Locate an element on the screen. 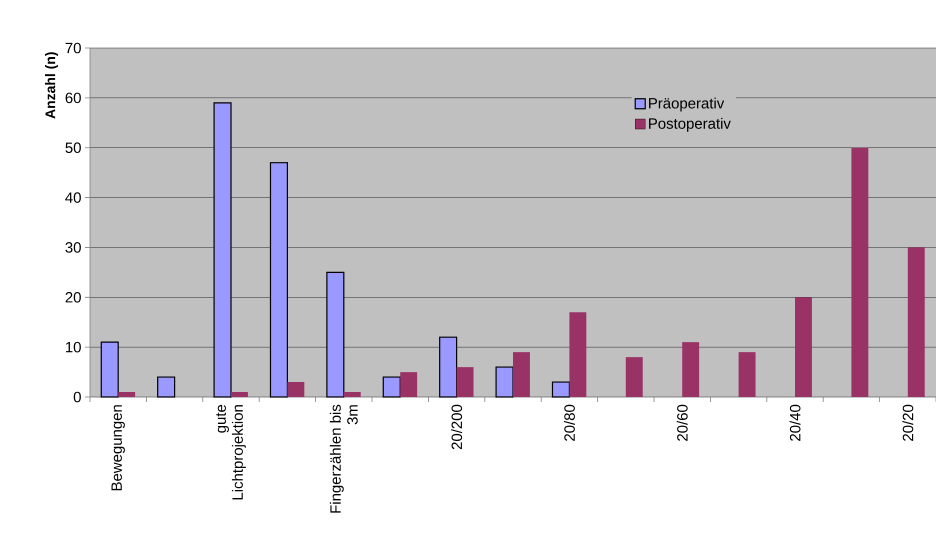 The width and height of the screenshot is (936, 542). legend-label: Präoperativ is located at coordinates (686, 105).